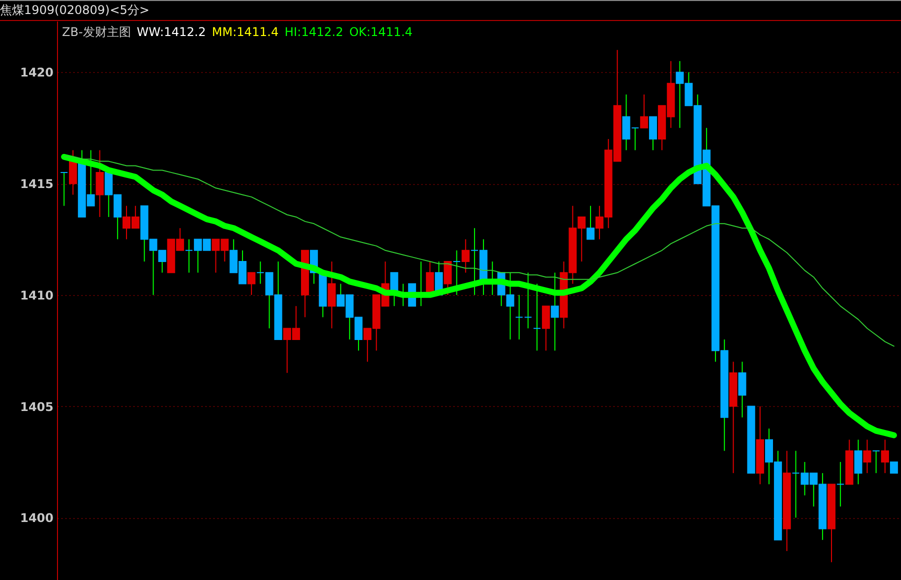  What do you see at coordinates (96, 32) in the screenshot?
I see `chart-subtitle: ZB-发财主图` at bounding box center [96, 32].